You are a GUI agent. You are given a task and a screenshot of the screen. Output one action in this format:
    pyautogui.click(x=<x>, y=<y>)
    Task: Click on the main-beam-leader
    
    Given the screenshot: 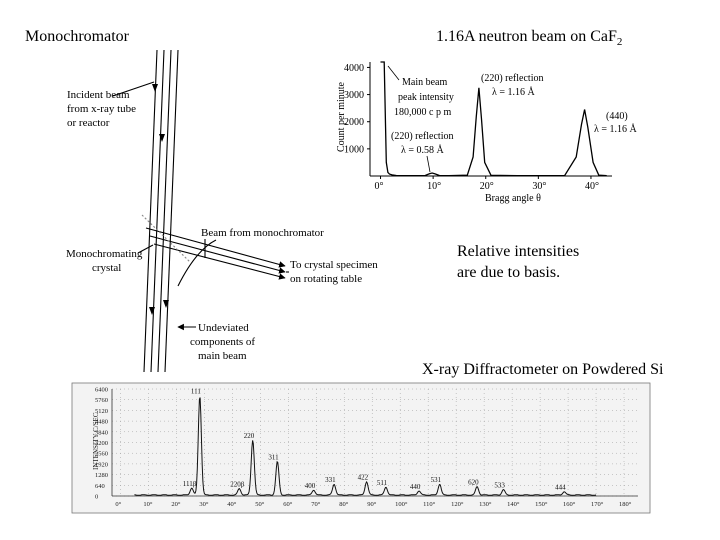 What is the action you would take?
    pyautogui.click(x=393, y=73)
    